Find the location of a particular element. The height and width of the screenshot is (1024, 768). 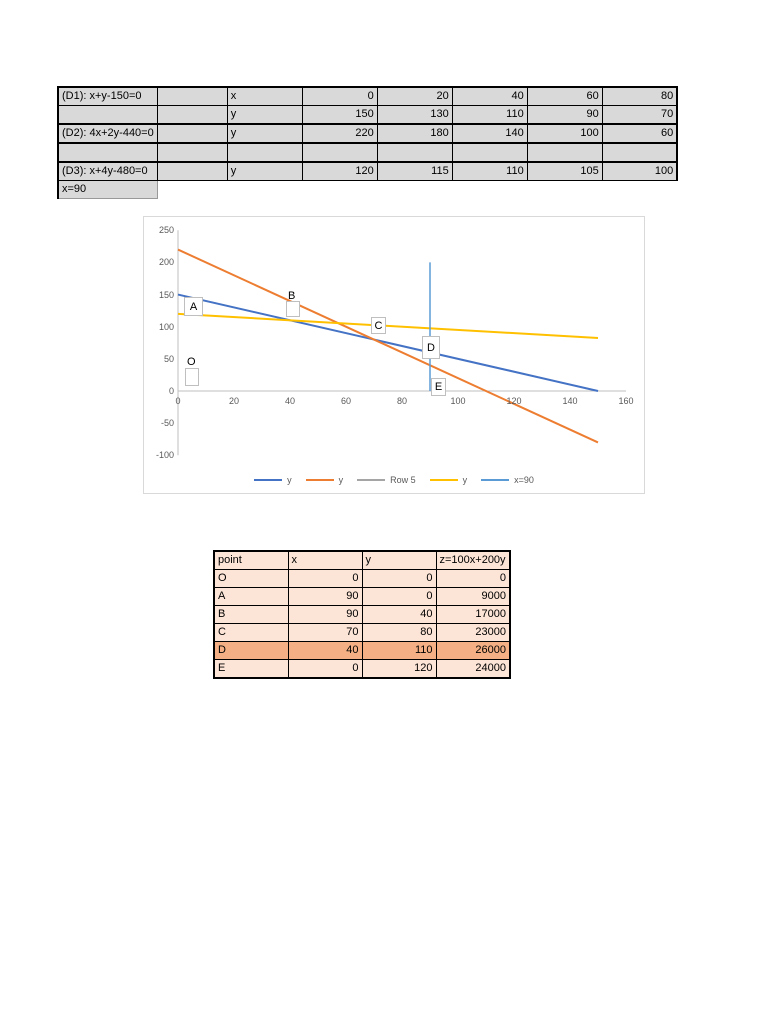

cell-equation: (D2): 4x+2y-440=0 is located at coordinates (107, 133).